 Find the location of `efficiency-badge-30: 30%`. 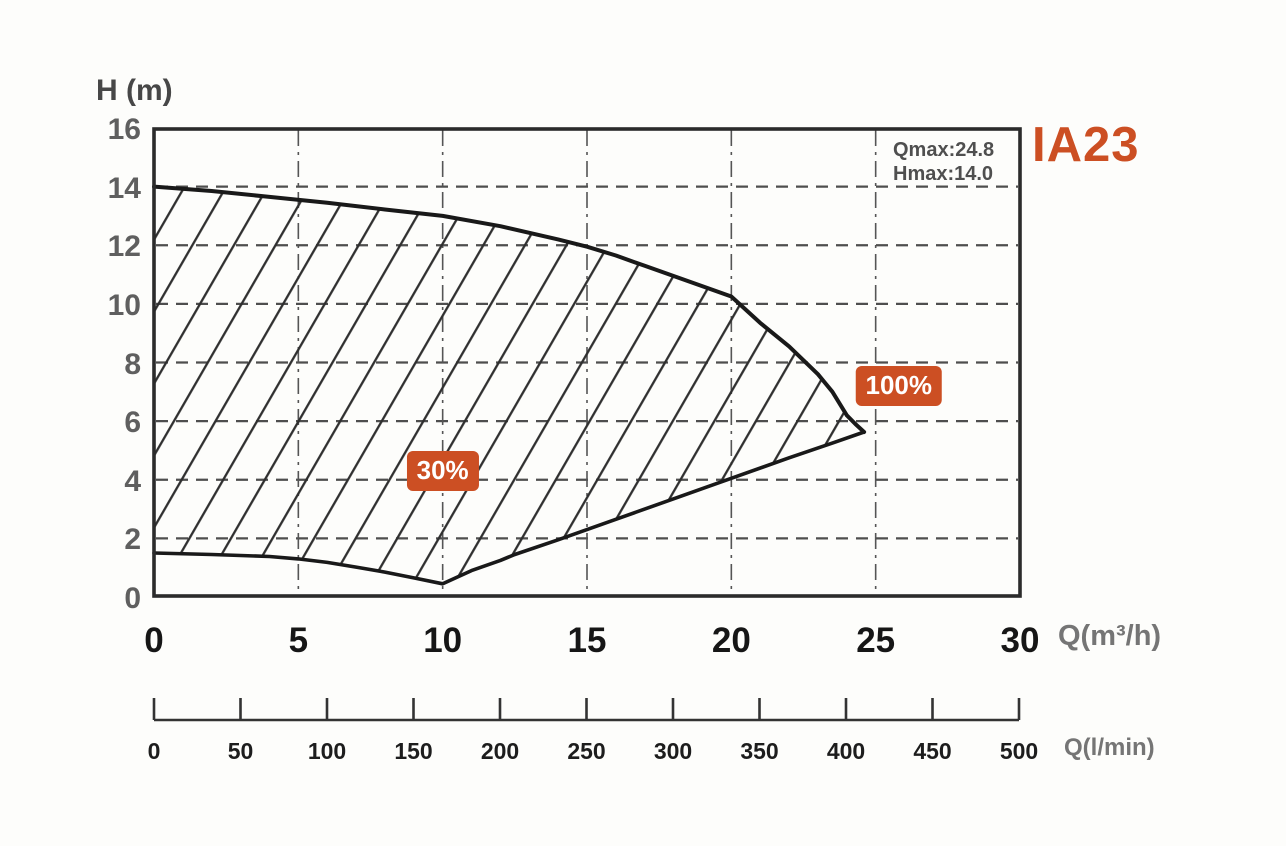

efficiency-badge-30: 30% is located at coordinates (442, 470).